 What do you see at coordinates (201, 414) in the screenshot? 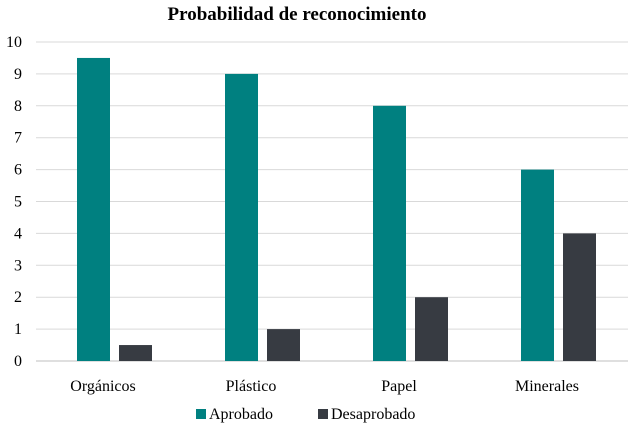
I see `legend-swatch-aprobado` at bounding box center [201, 414].